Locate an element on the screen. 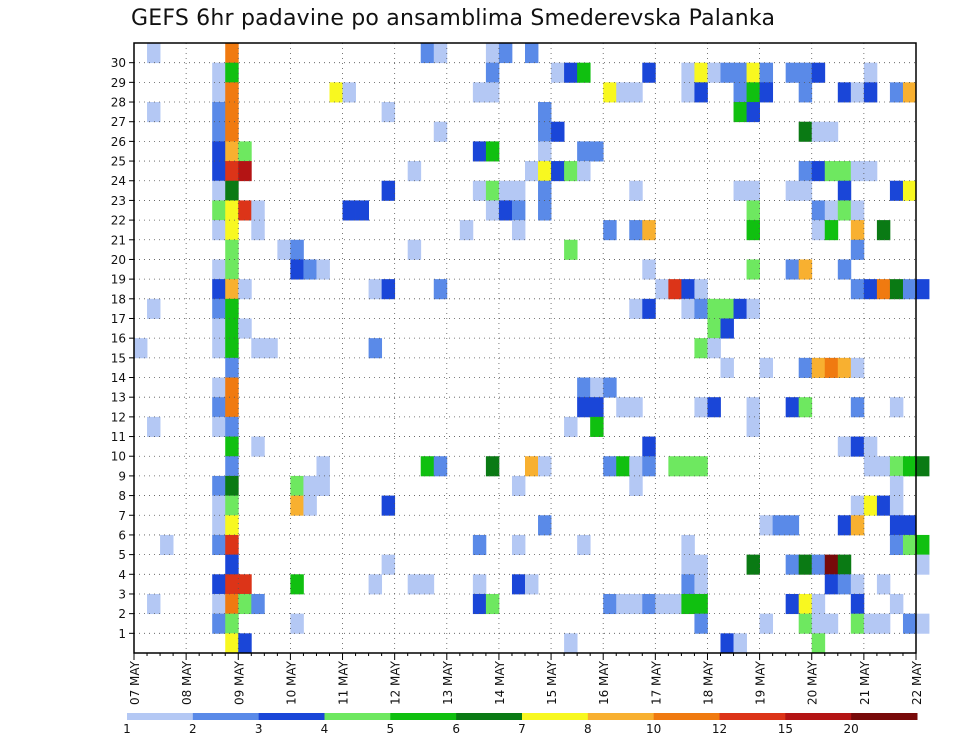 The height and width of the screenshot is (742, 960). x-tick-label: 20 MAY is located at coordinates (813, 682).